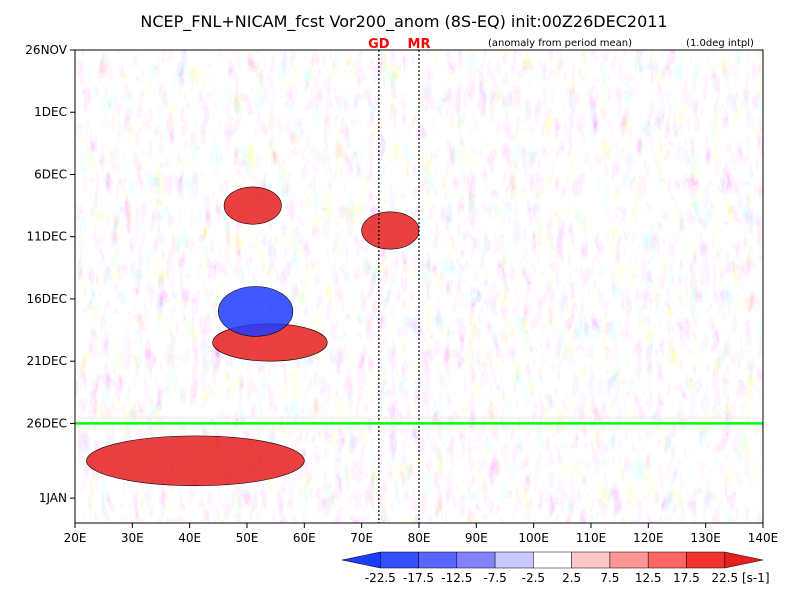 The width and height of the screenshot is (800, 600). Describe the element at coordinates (533, 538) in the screenshot. I see `x-tick-label: 100E` at that location.